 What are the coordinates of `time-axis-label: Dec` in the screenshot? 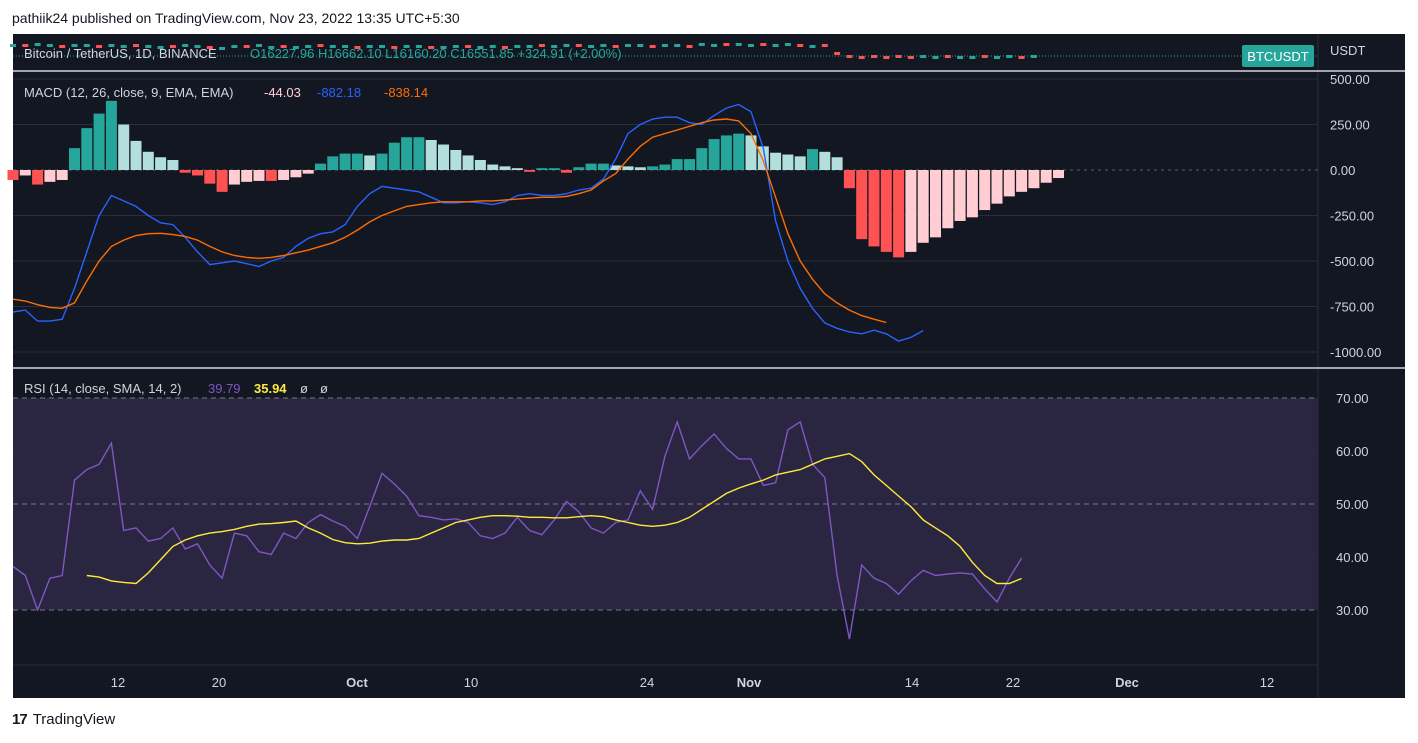 It's located at (1127, 682).